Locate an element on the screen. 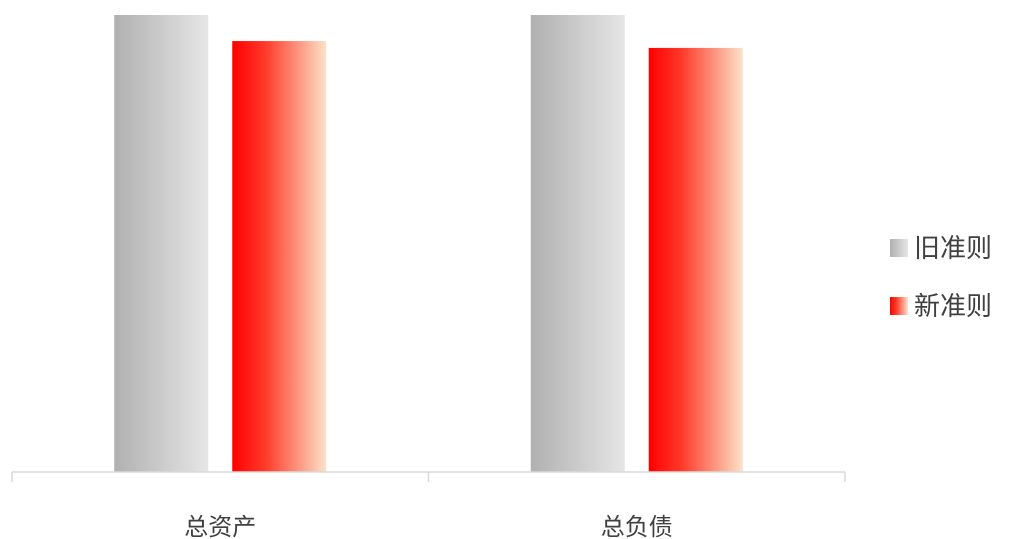 This screenshot has height=539, width=1032. legend-label-new: 新准则 is located at coordinates (953, 307).